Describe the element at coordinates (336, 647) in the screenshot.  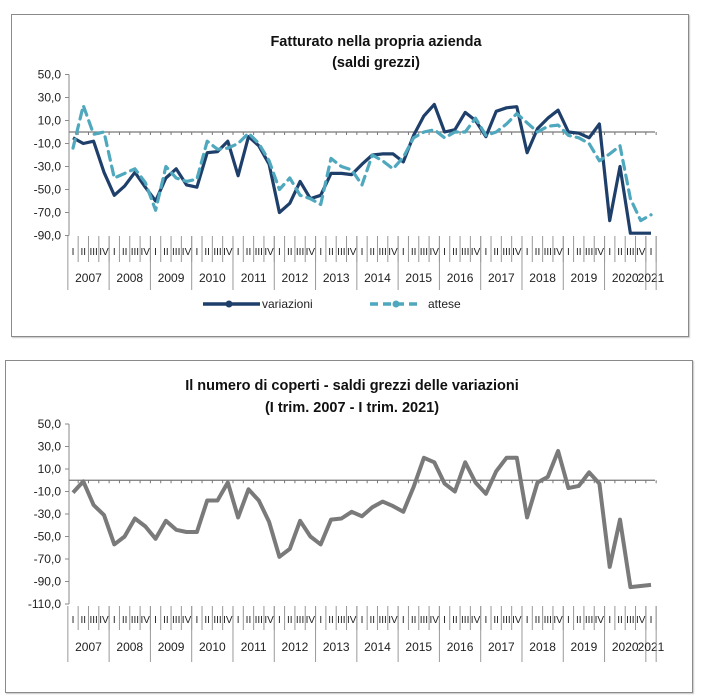
I see `x-year-label: 2013` at that location.